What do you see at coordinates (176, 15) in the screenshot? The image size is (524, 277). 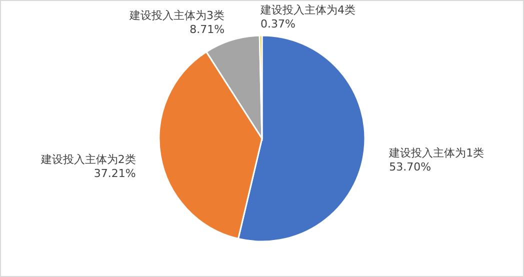 I see `slice-label: 建设投入主体为3类` at bounding box center [176, 15].